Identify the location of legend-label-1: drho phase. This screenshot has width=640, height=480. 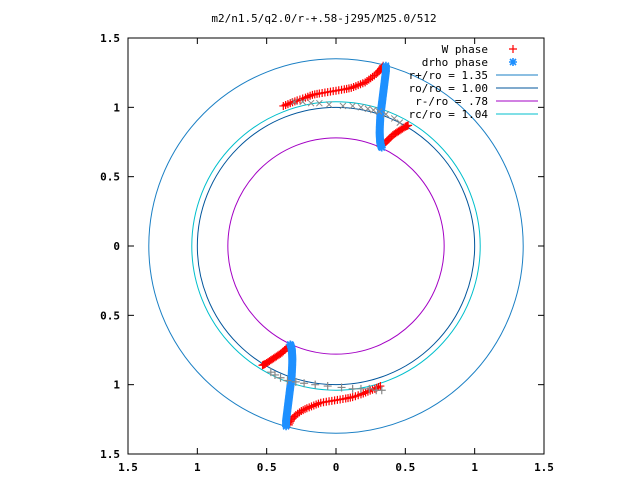
(455, 62).